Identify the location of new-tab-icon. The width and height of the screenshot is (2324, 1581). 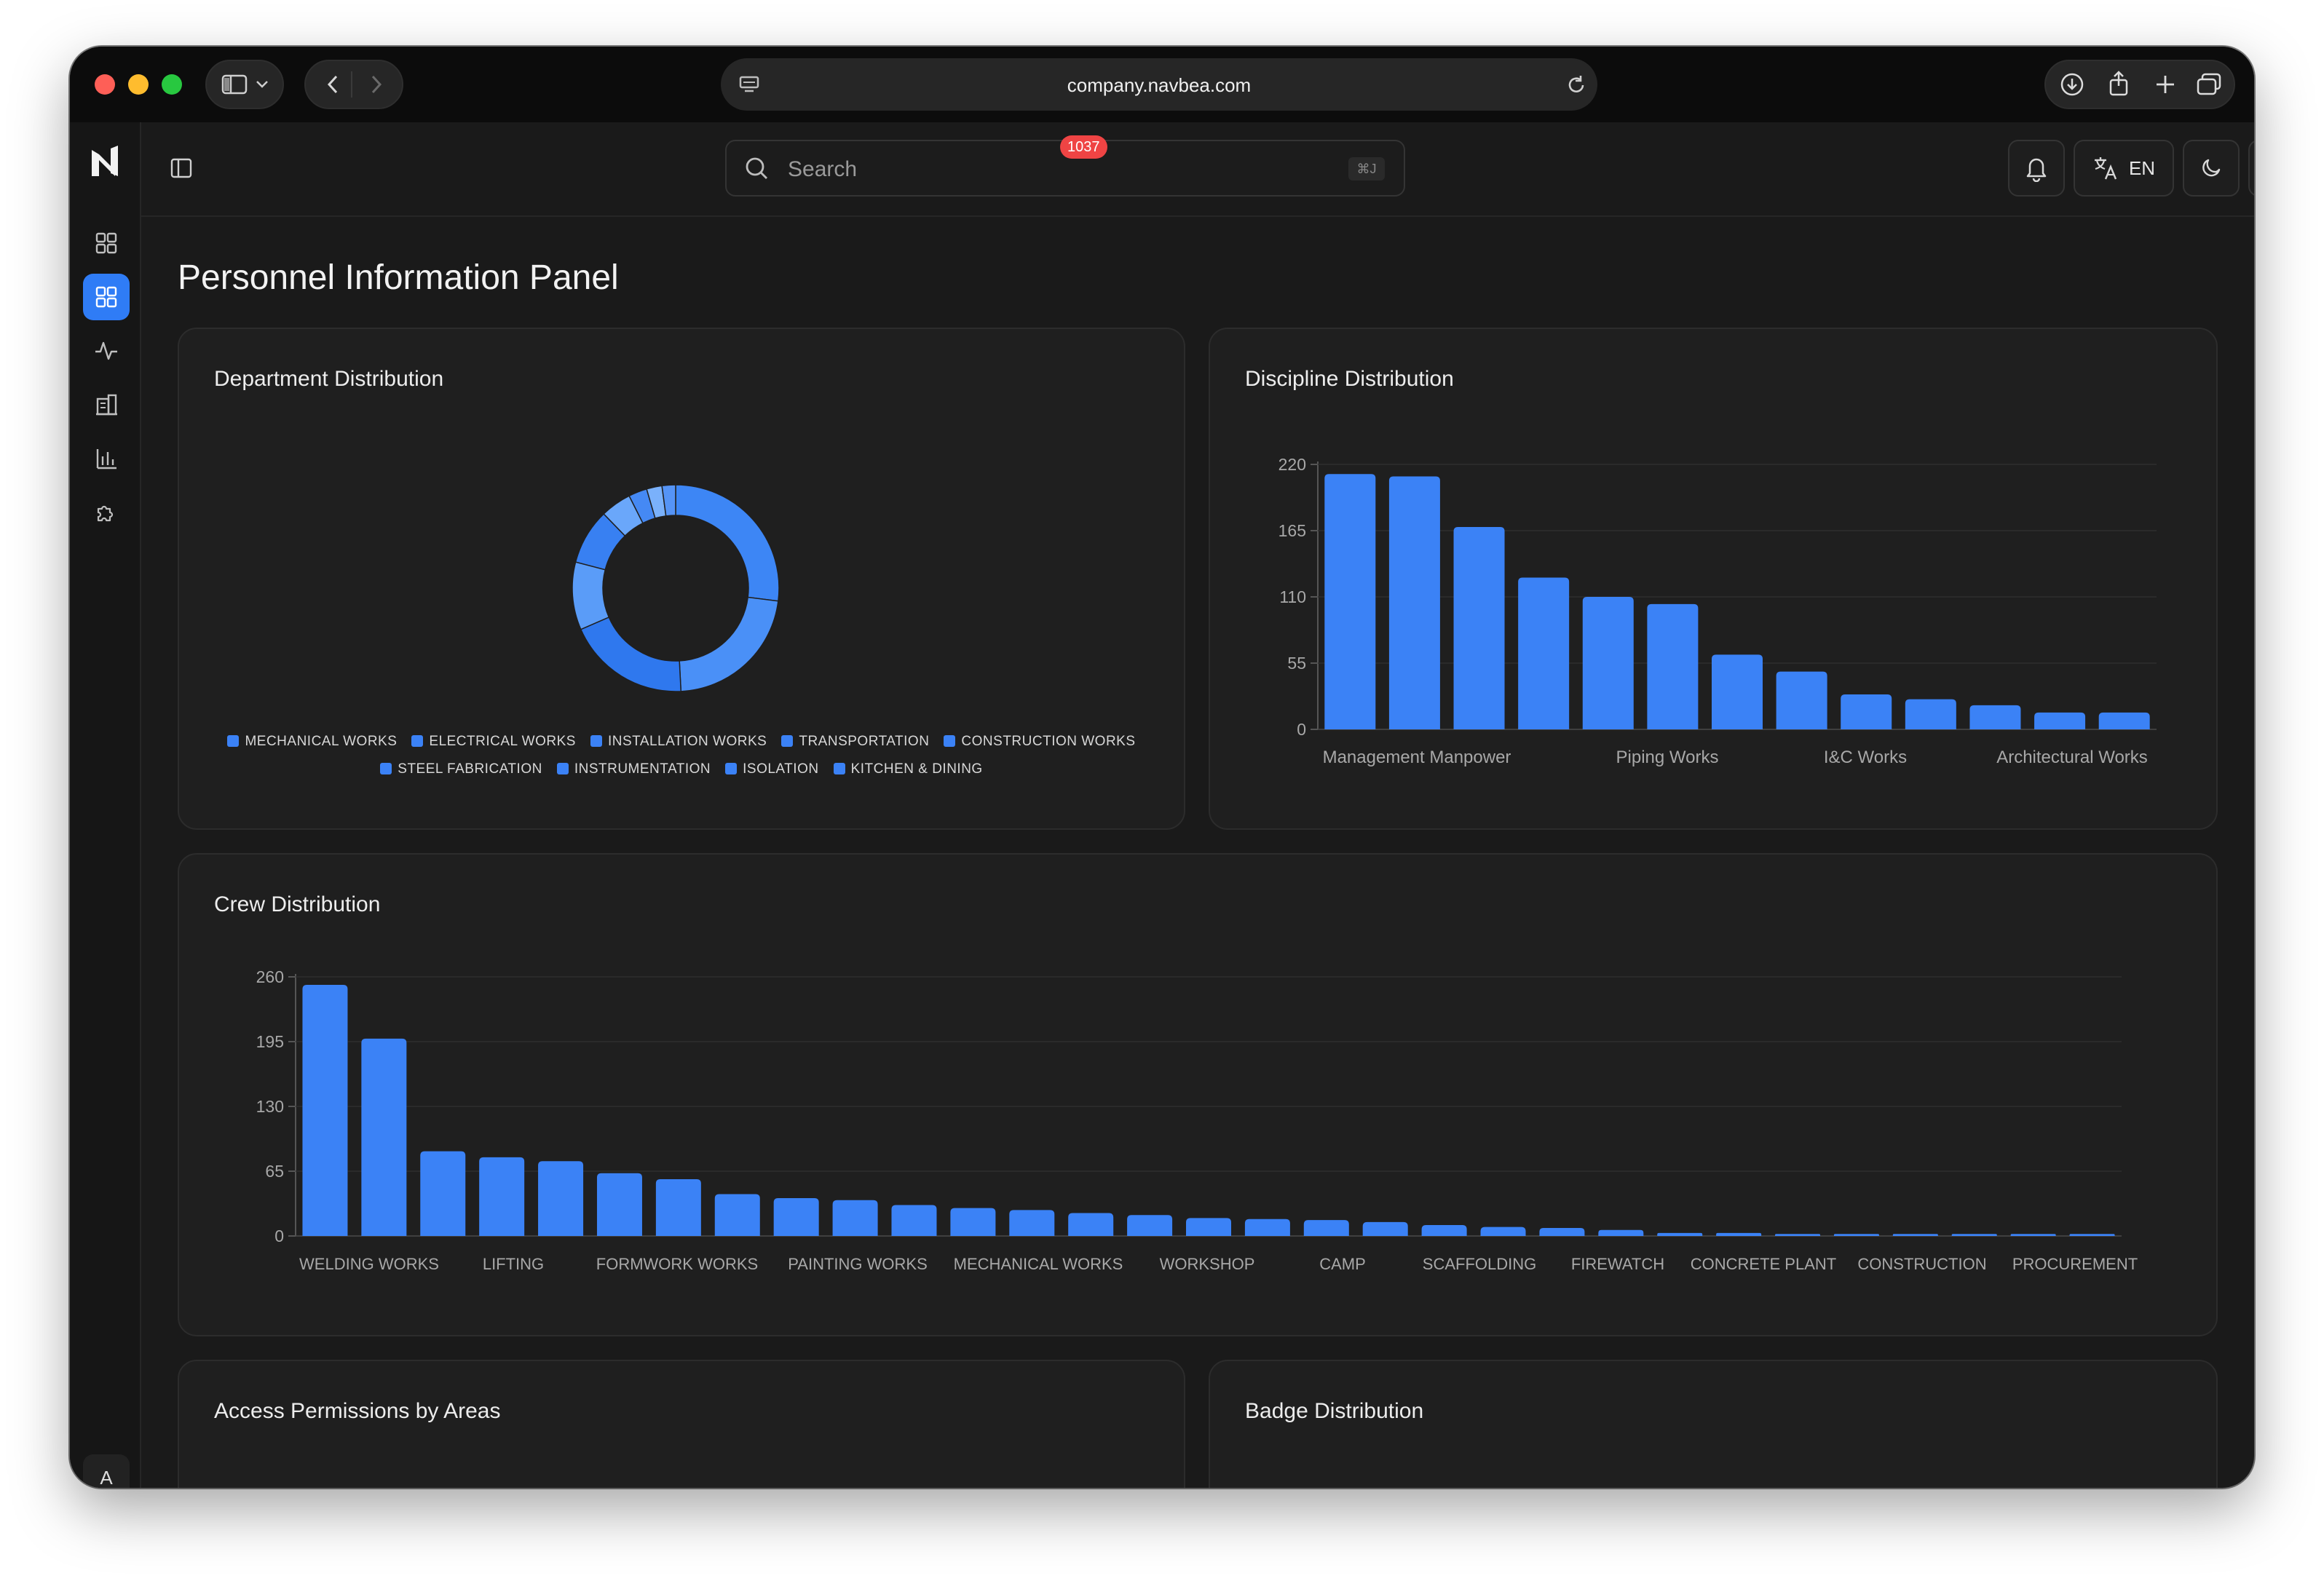
(2165, 84).